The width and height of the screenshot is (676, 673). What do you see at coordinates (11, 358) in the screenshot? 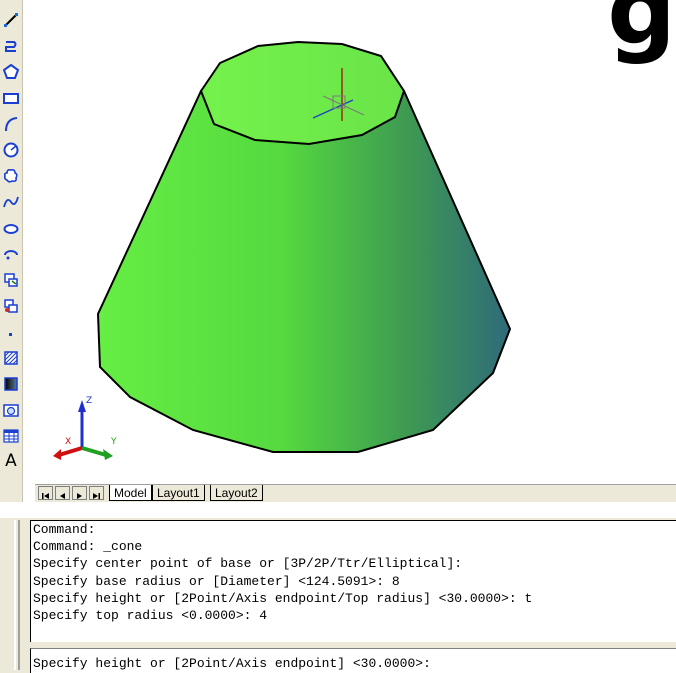
I see `hatch-icon` at bounding box center [11, 358].